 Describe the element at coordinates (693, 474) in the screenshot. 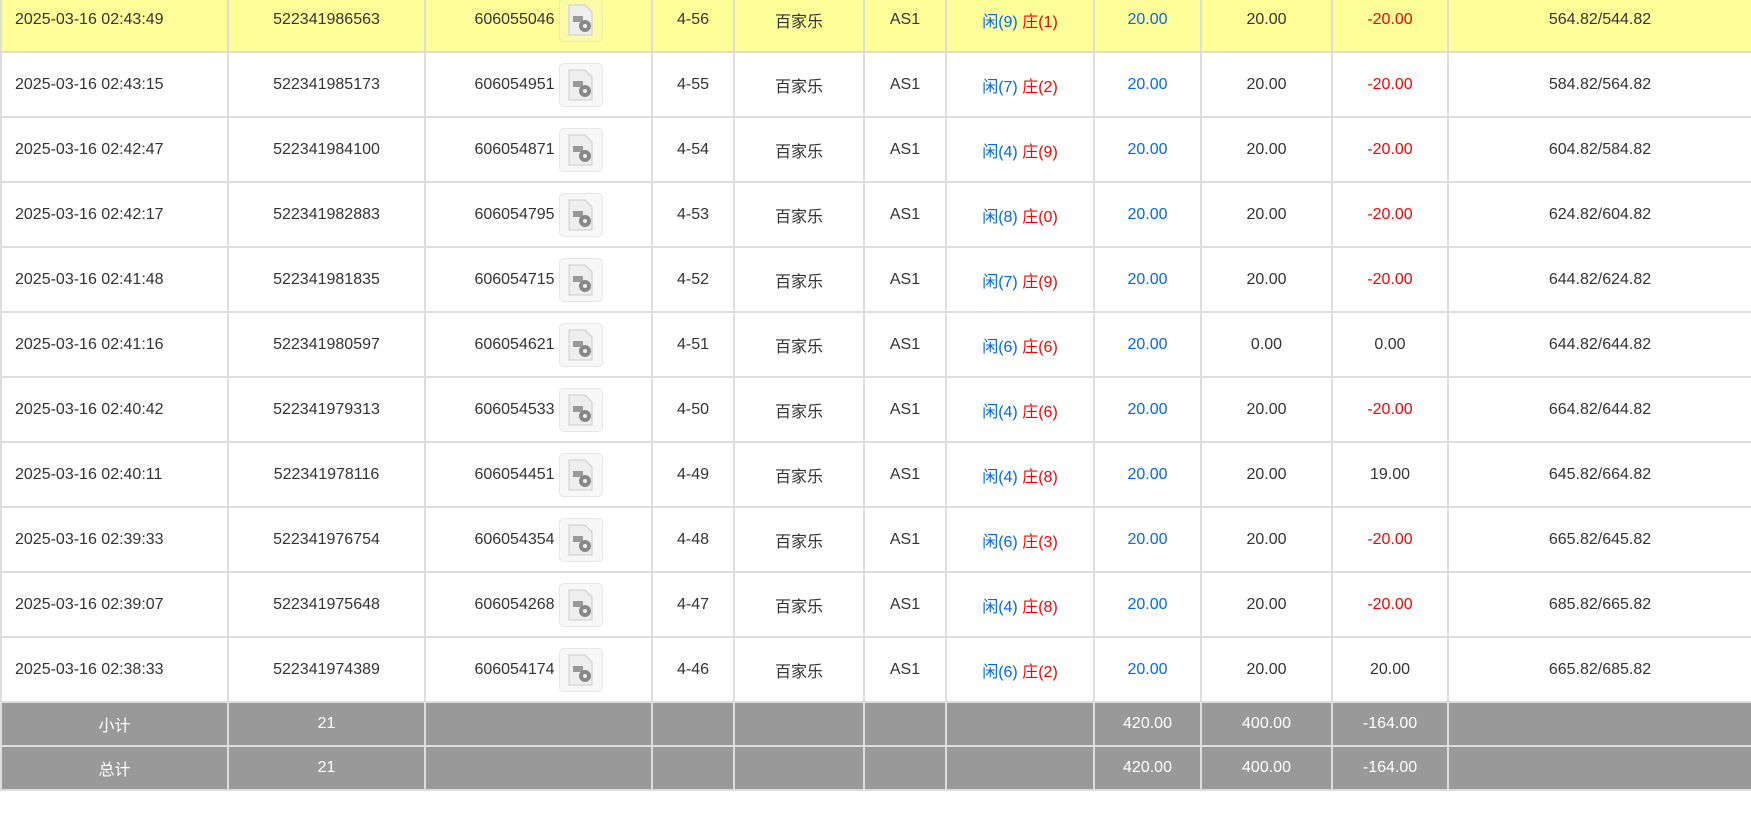

I see `round: 4-49` at that location.